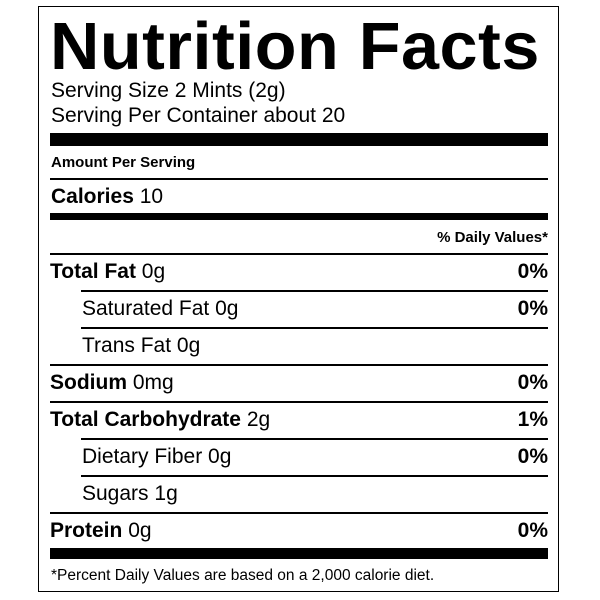 The image size is (600, 600). What do you see at coordinates (492, 237) in the screenshot?
I see `daily-values-header: % Daily Values*` at bounding box center [492, 237].